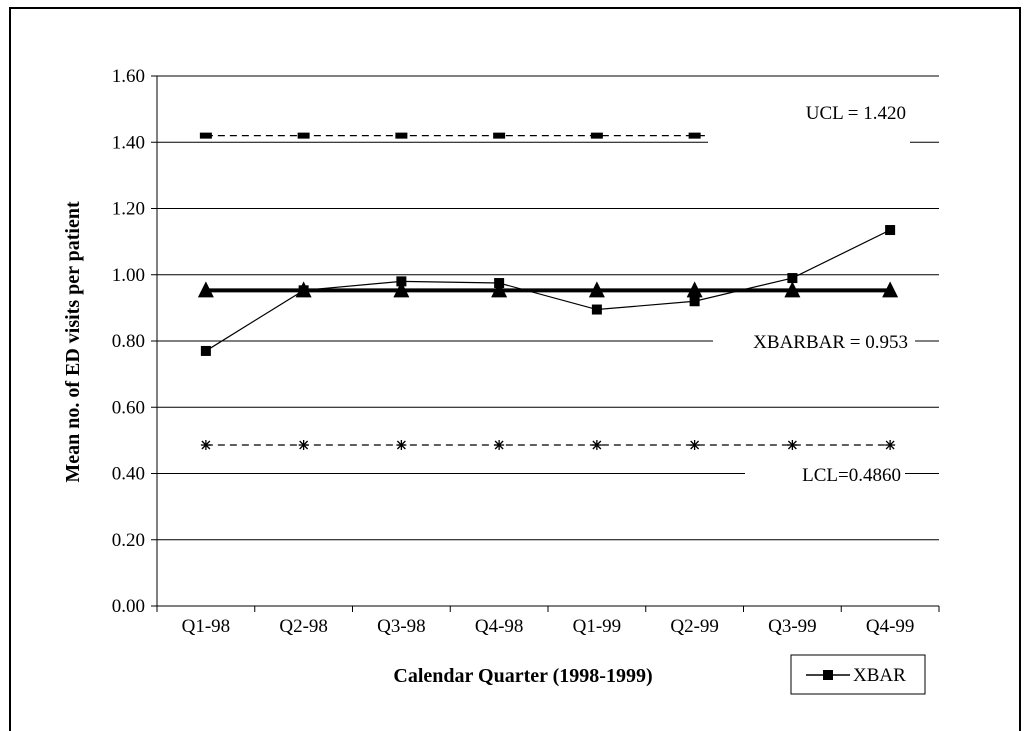 The width and height of the screenshot is (1031, 731). I want to click on x-tick-label-Q2-98: Q2-98, so click(303, 626).